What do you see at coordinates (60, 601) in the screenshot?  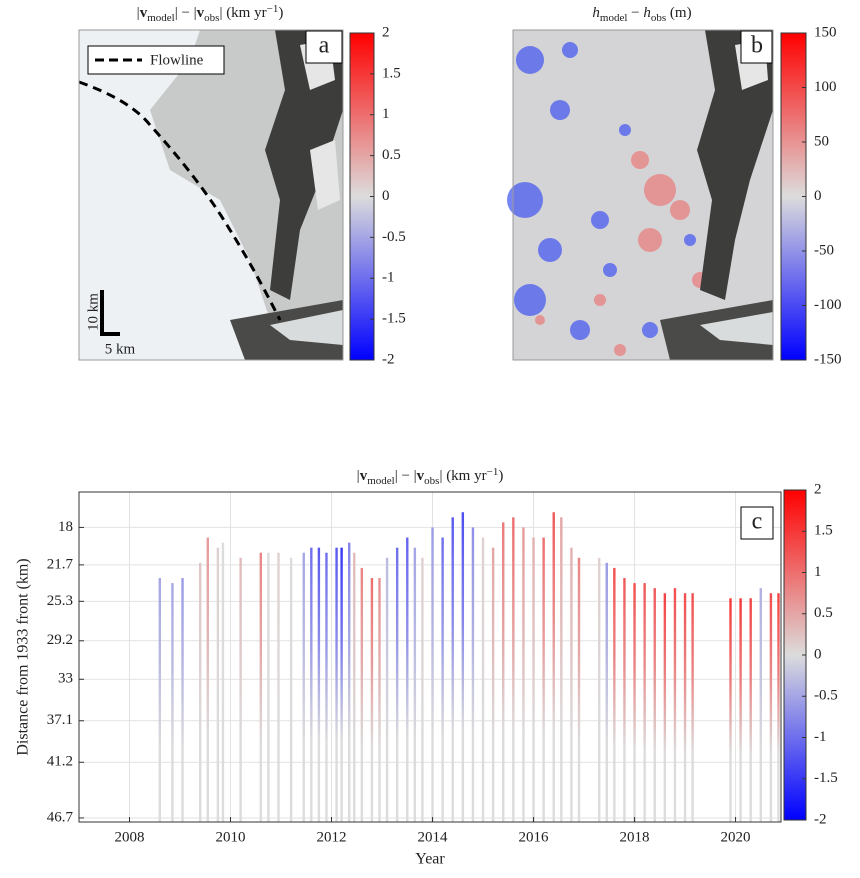 I see `y-tick-label: 25.3` at bounding box center [60, 601].